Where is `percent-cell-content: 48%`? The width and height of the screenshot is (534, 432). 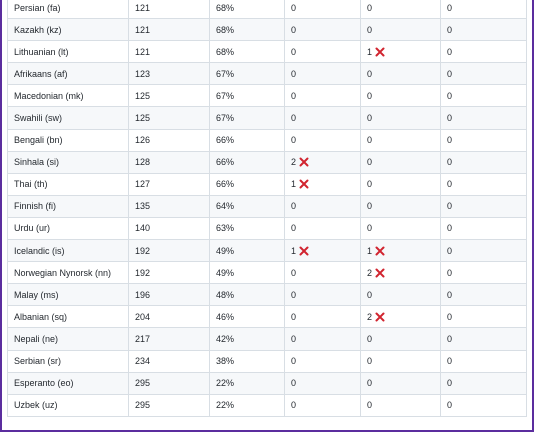
percent-cell-content: 48% is located at coordinates (225, 295).